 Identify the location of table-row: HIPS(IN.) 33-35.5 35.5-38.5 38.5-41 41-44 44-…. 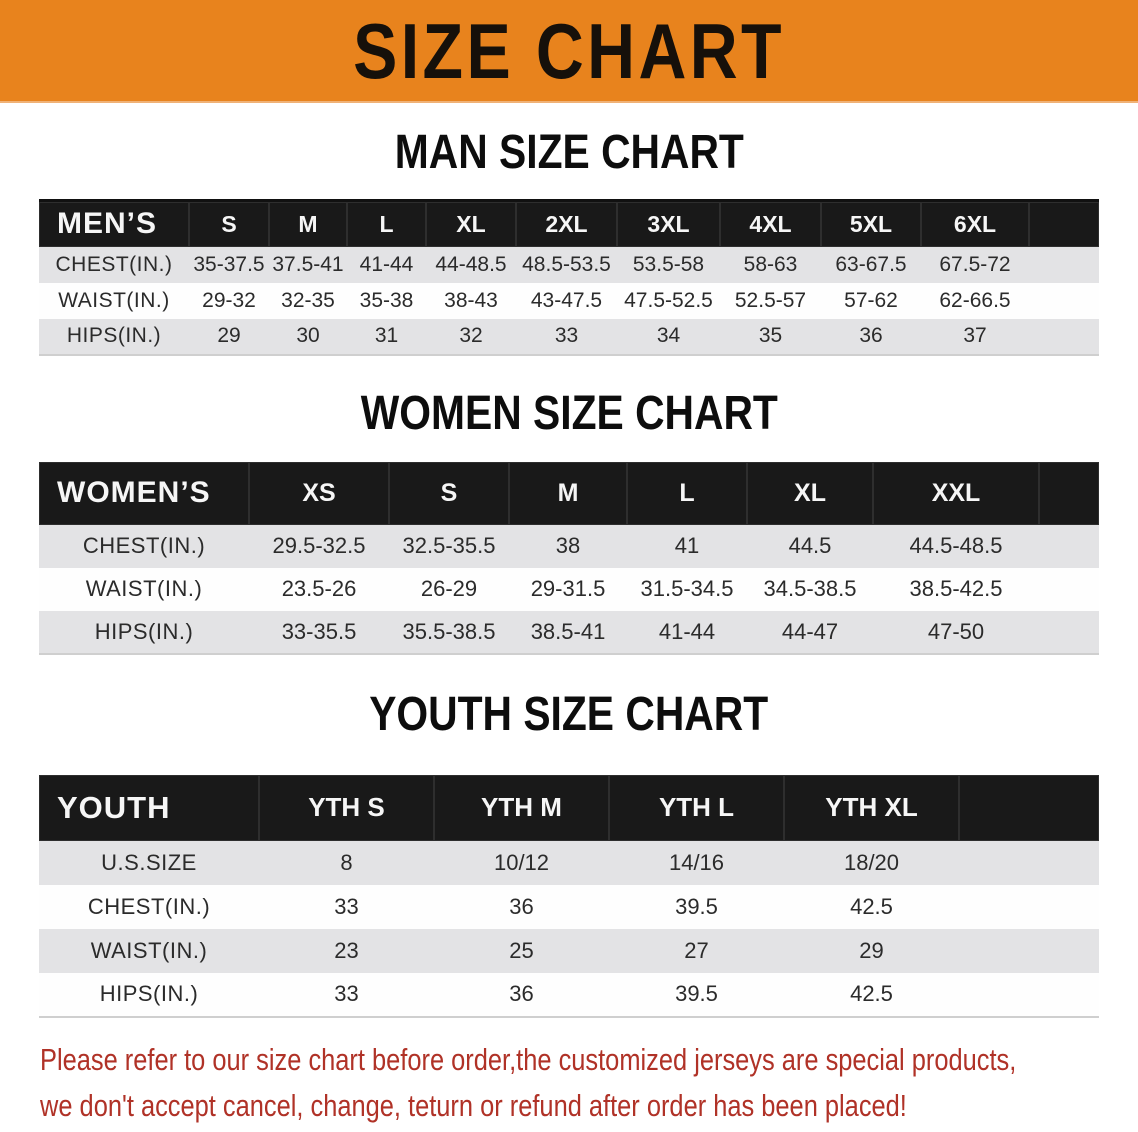
(569, 632).